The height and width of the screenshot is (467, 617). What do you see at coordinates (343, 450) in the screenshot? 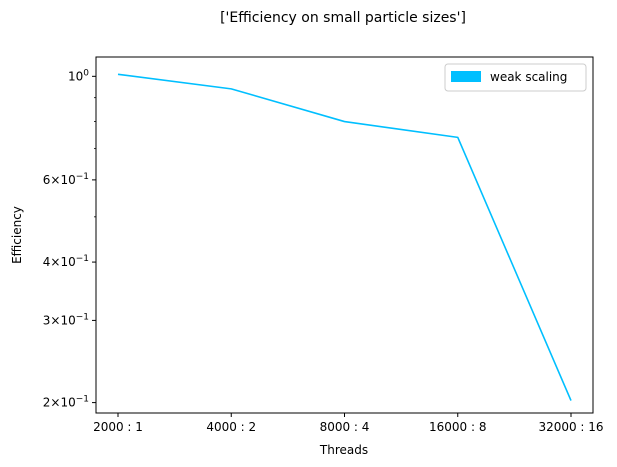
I see `x-axis-label: Threads` at bounding box center [343, 450].